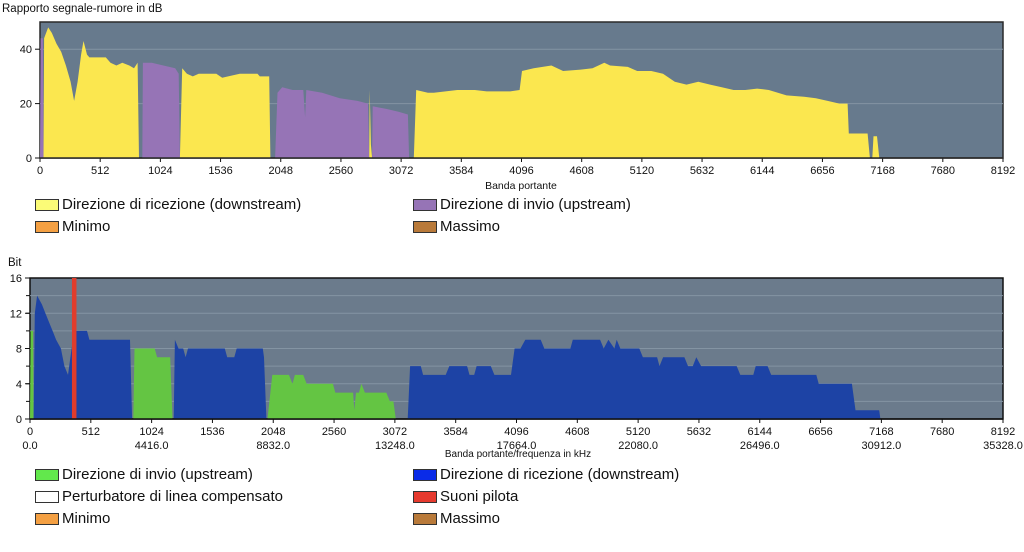  I want to click on y-tick-label: 12, so click(16, 314).